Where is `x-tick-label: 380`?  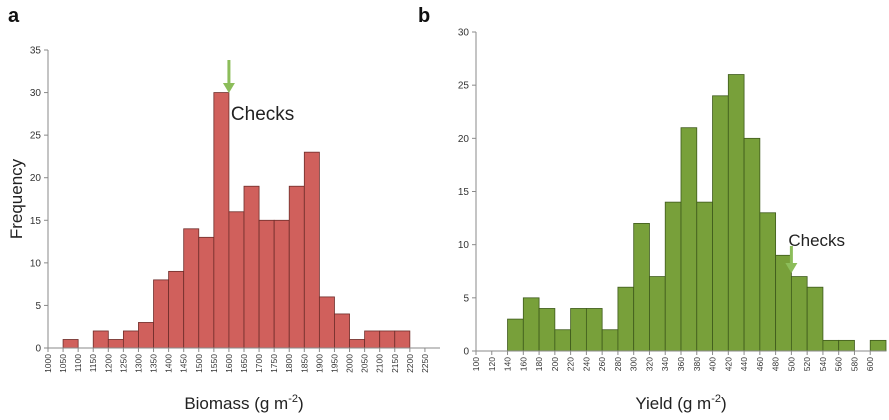
x-tick-label: 380 is located at coordinates (697, 364).